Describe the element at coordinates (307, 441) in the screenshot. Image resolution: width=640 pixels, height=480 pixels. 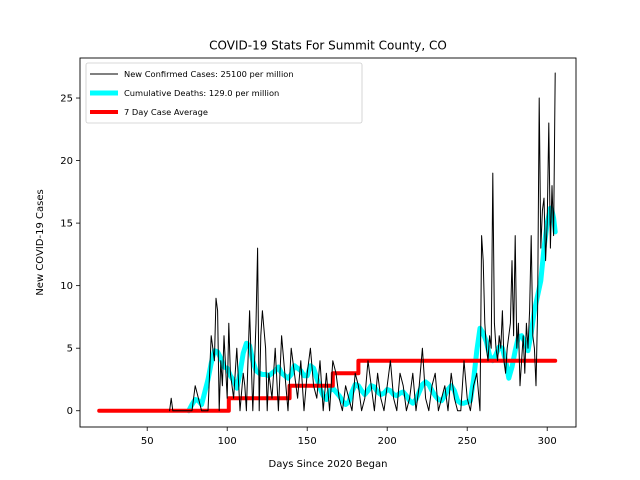
I see `x-tick-label: 150` at that location.